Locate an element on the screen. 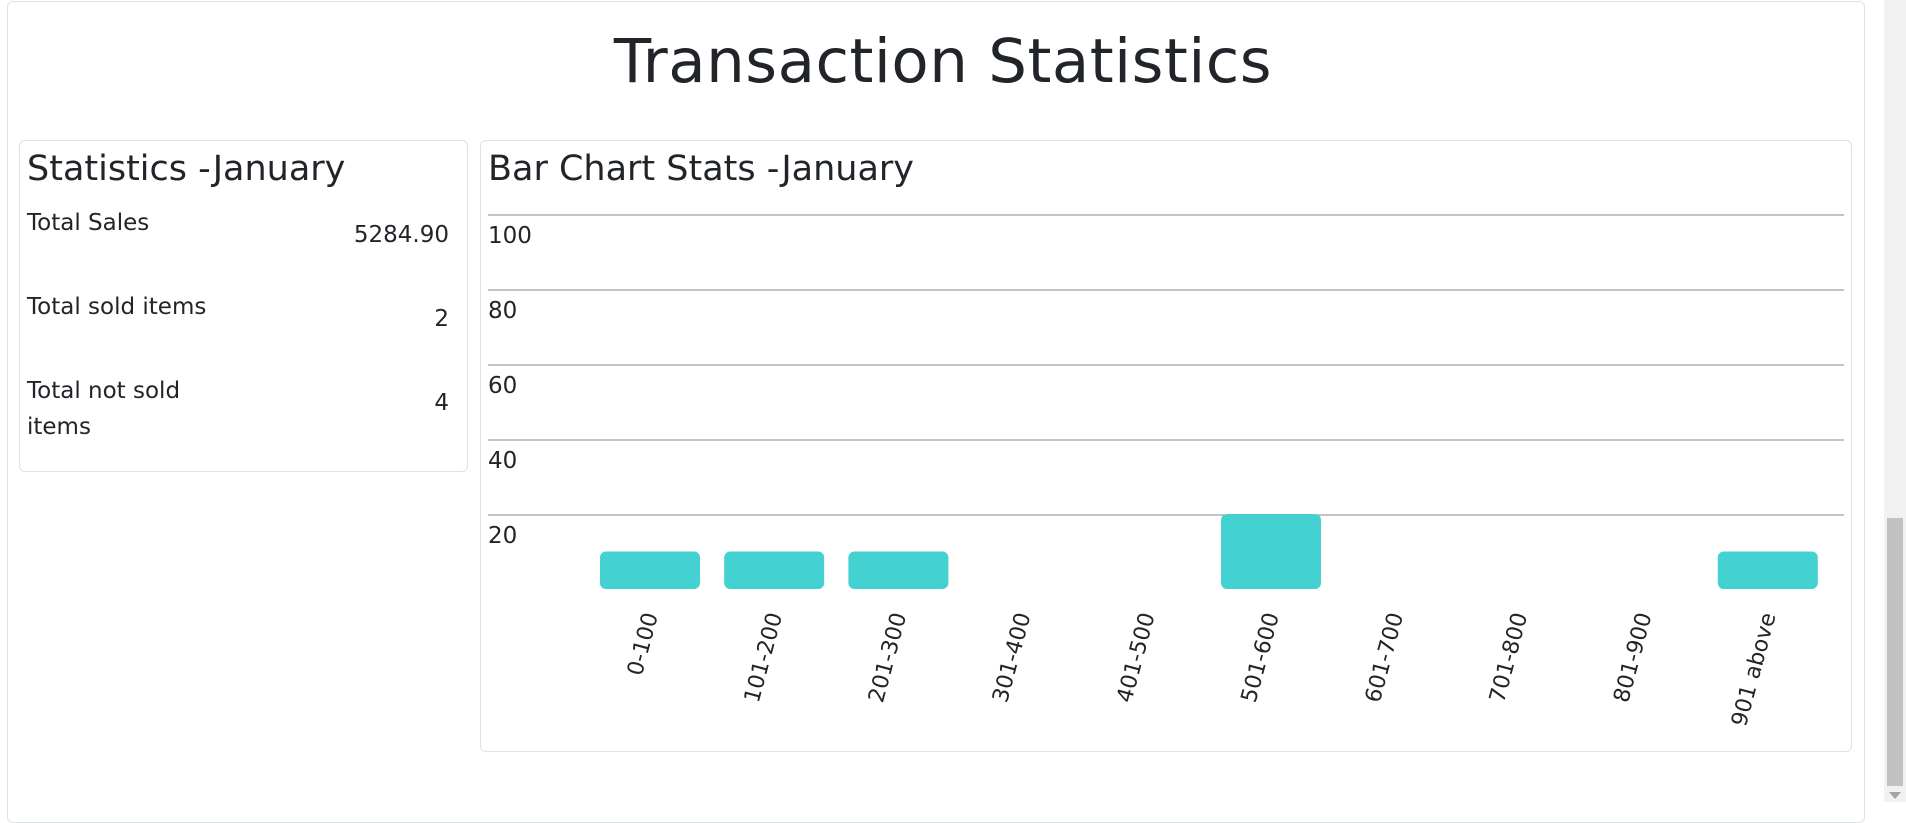 Image resolution: width=1906 pixels, height=823 pixels. y-tick-label: 20 is located at coordinates (502, 536).